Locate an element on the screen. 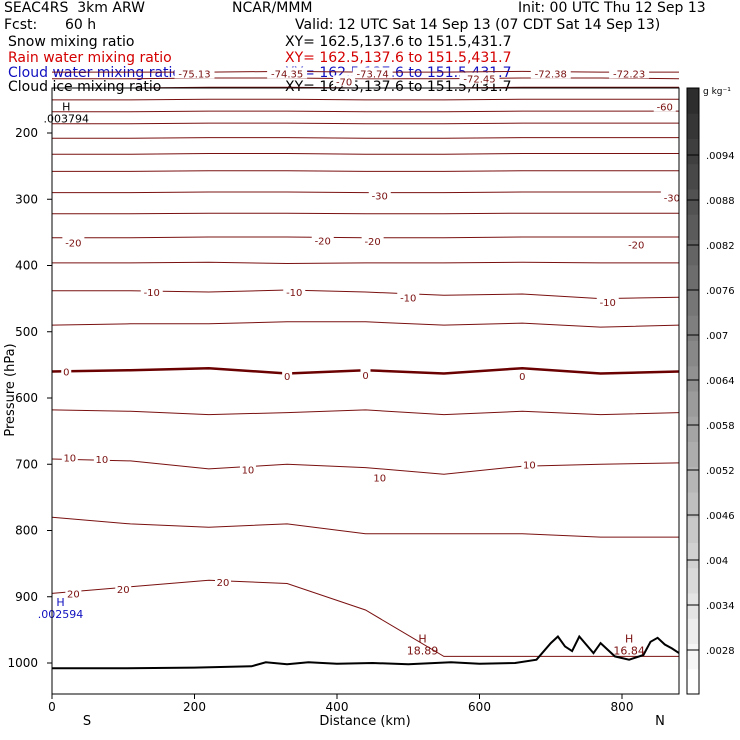 The width and height of the screenshot is (740, 740). init-time: Init: 00 UTC Thu 12 Sep 13 is located at coordinates (612, 8).